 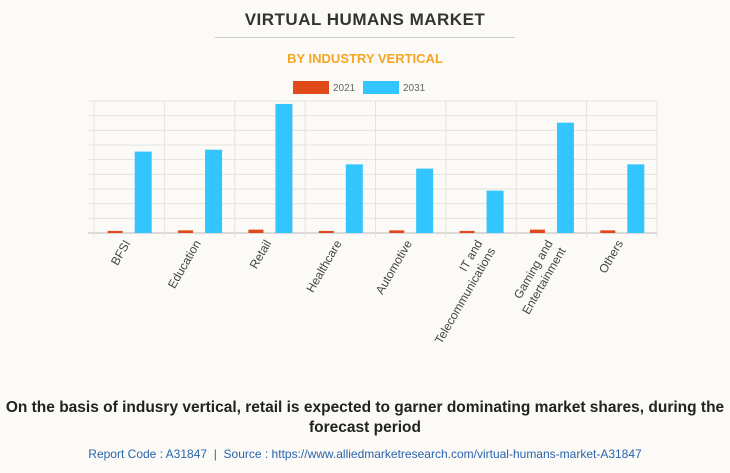 What do you see at coordinates (214, 191) in the screenshot?
I see `bar-2031-education` at bounding box center [214, 191].